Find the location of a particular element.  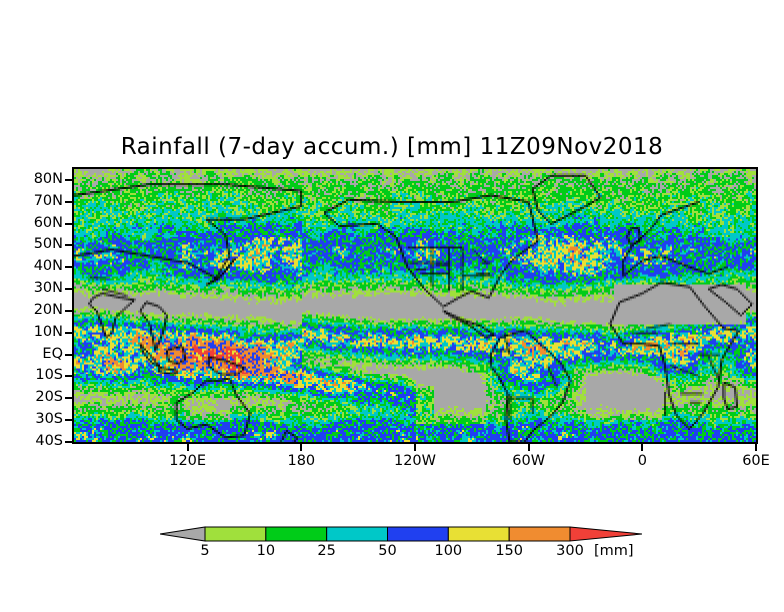

colorbar-tick-label: 10 is located at coordinates (266, 551).